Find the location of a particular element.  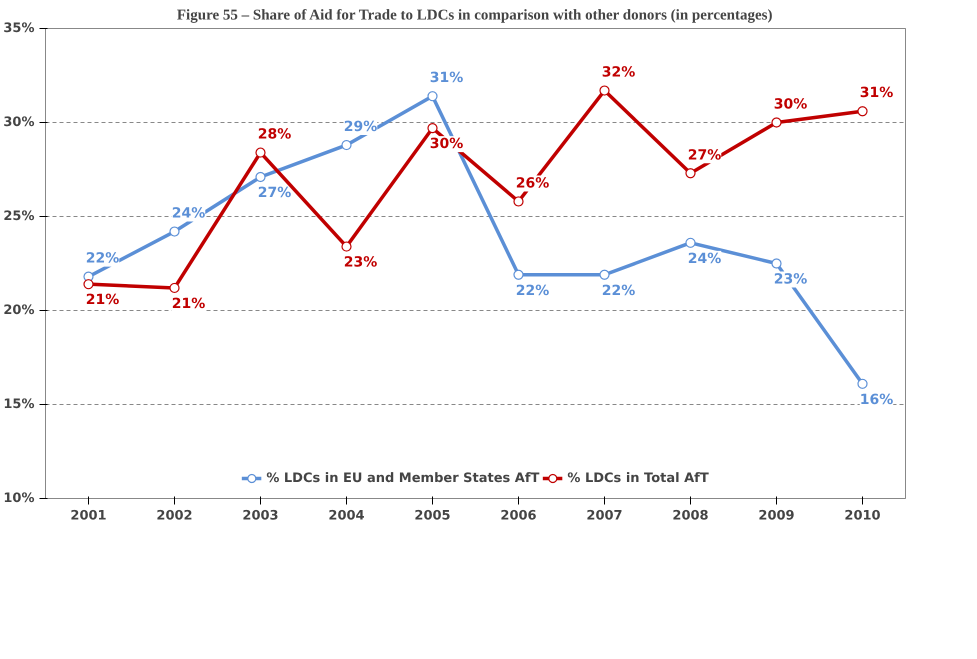

y-tick-label: 20% is located at coordinates (19, 310).